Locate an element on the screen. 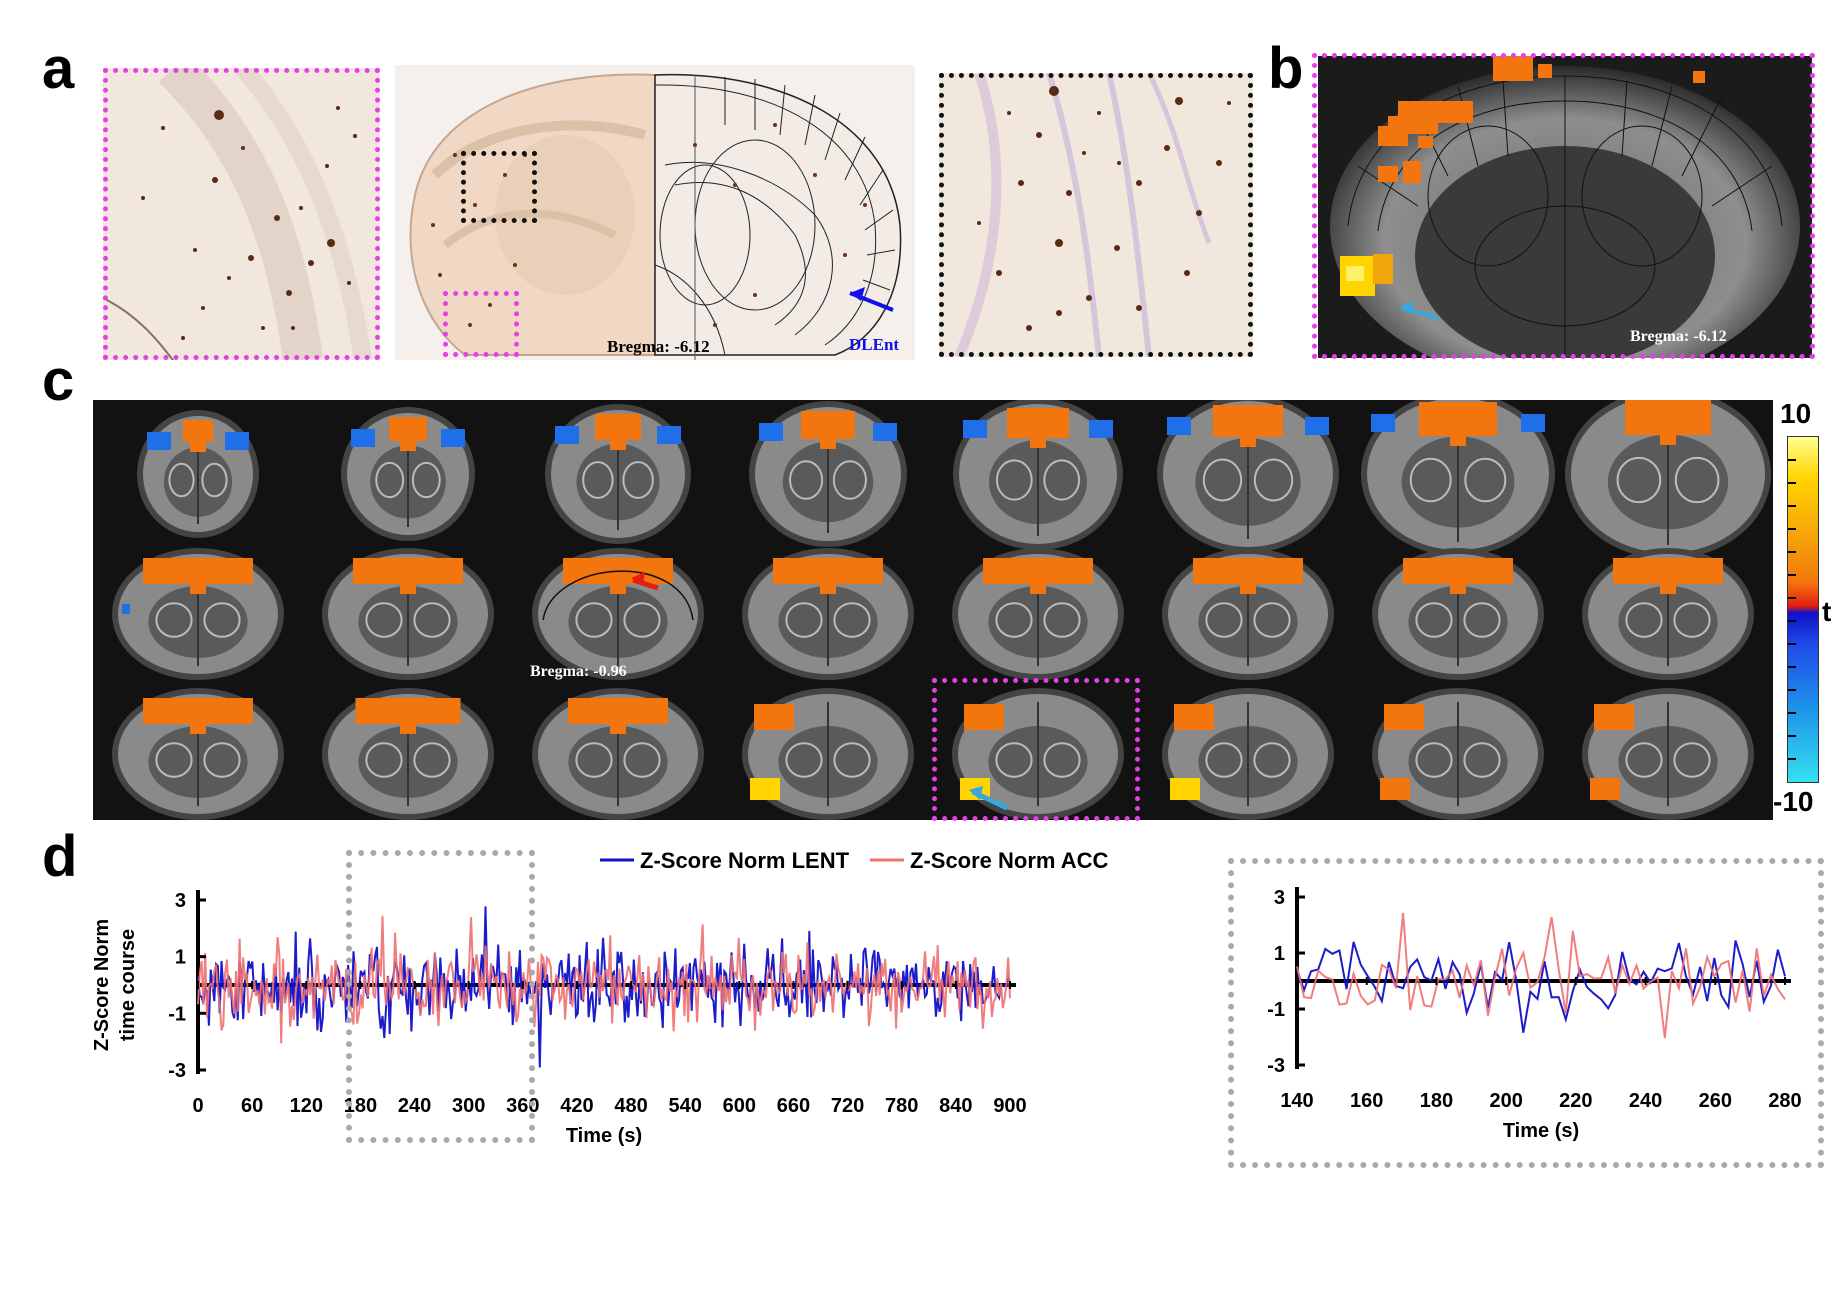  bregma-label-a: Bregma: -6.12 is located at coordinates (658, 346).